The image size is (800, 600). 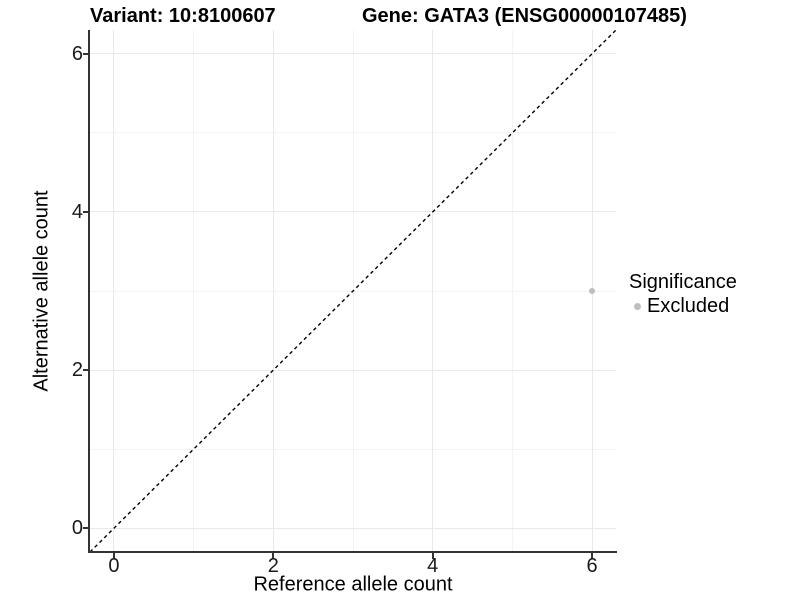 What do you see at coordinates (77, 370) in the screenshot?
I see `y-tick-label: 2` at bounding box center [77, 370].